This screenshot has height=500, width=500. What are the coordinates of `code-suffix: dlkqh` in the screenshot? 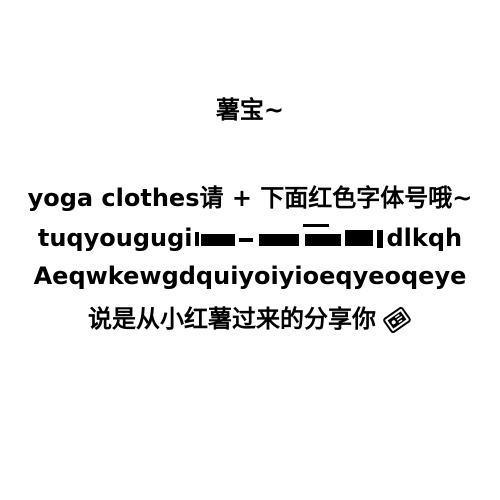 It's located at (424, 238).